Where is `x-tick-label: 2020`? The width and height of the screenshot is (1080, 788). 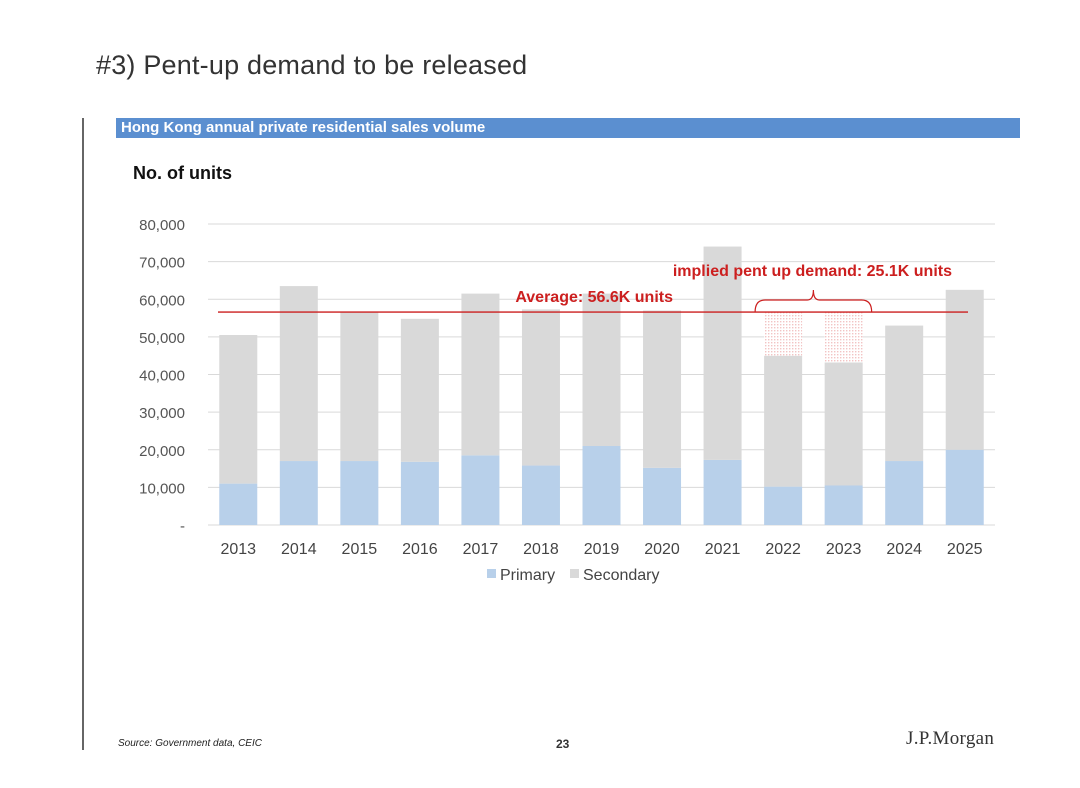 x-tick-label: 2020 is located at coordinates (662, 549).